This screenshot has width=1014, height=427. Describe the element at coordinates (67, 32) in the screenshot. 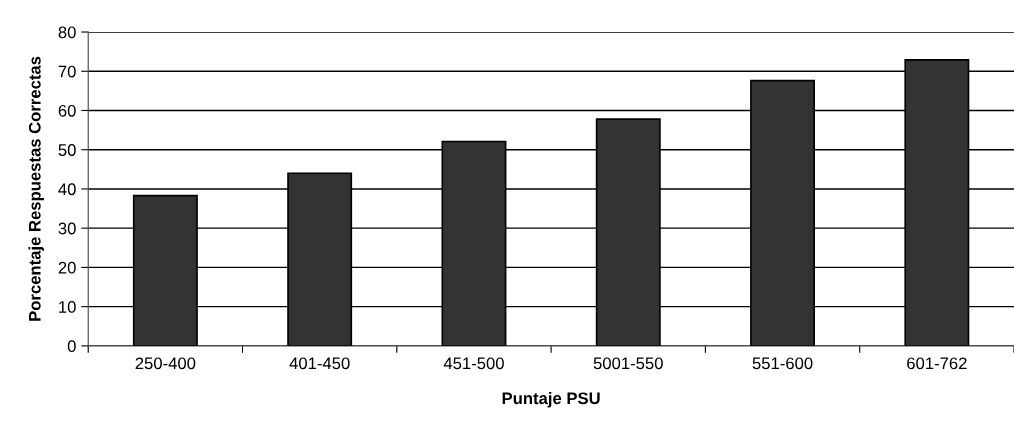

I see `y-tick-label: 80` at that location.